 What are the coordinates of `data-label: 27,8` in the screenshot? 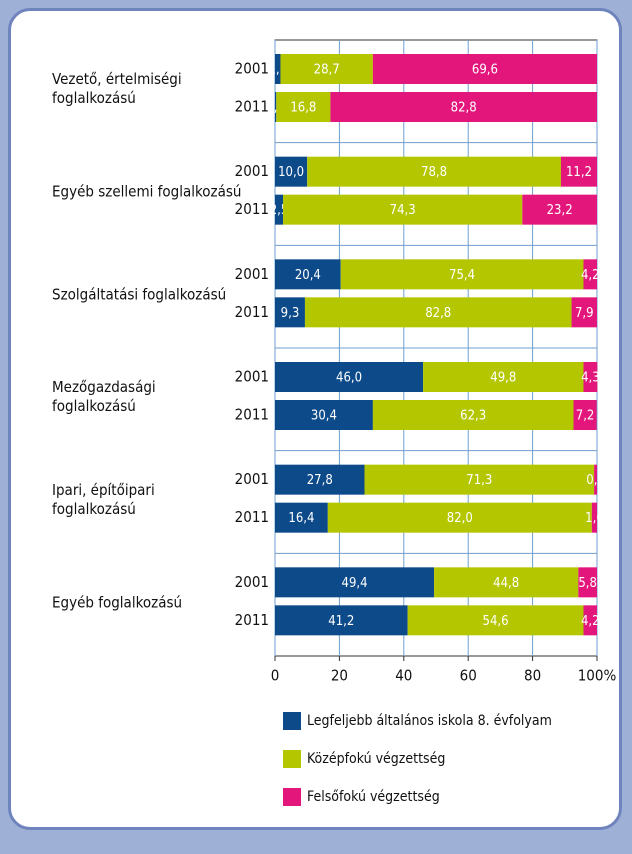 It's located at (320, 480).